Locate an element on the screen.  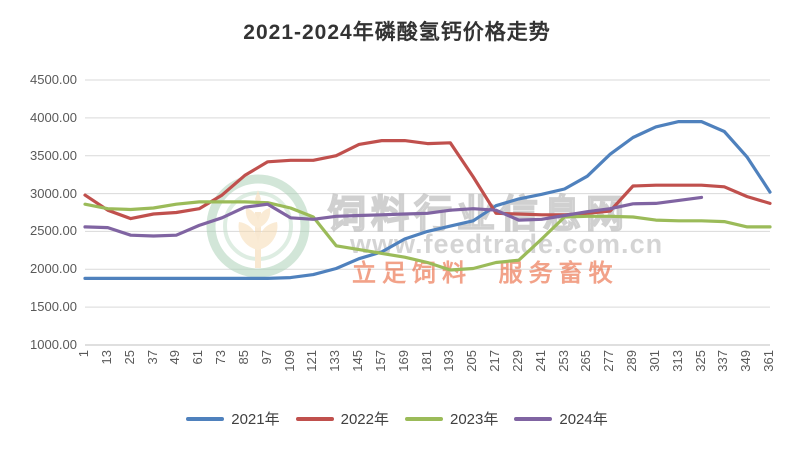
y-axis-tick-label: 4500.00 is located at coordinates (53, 79).